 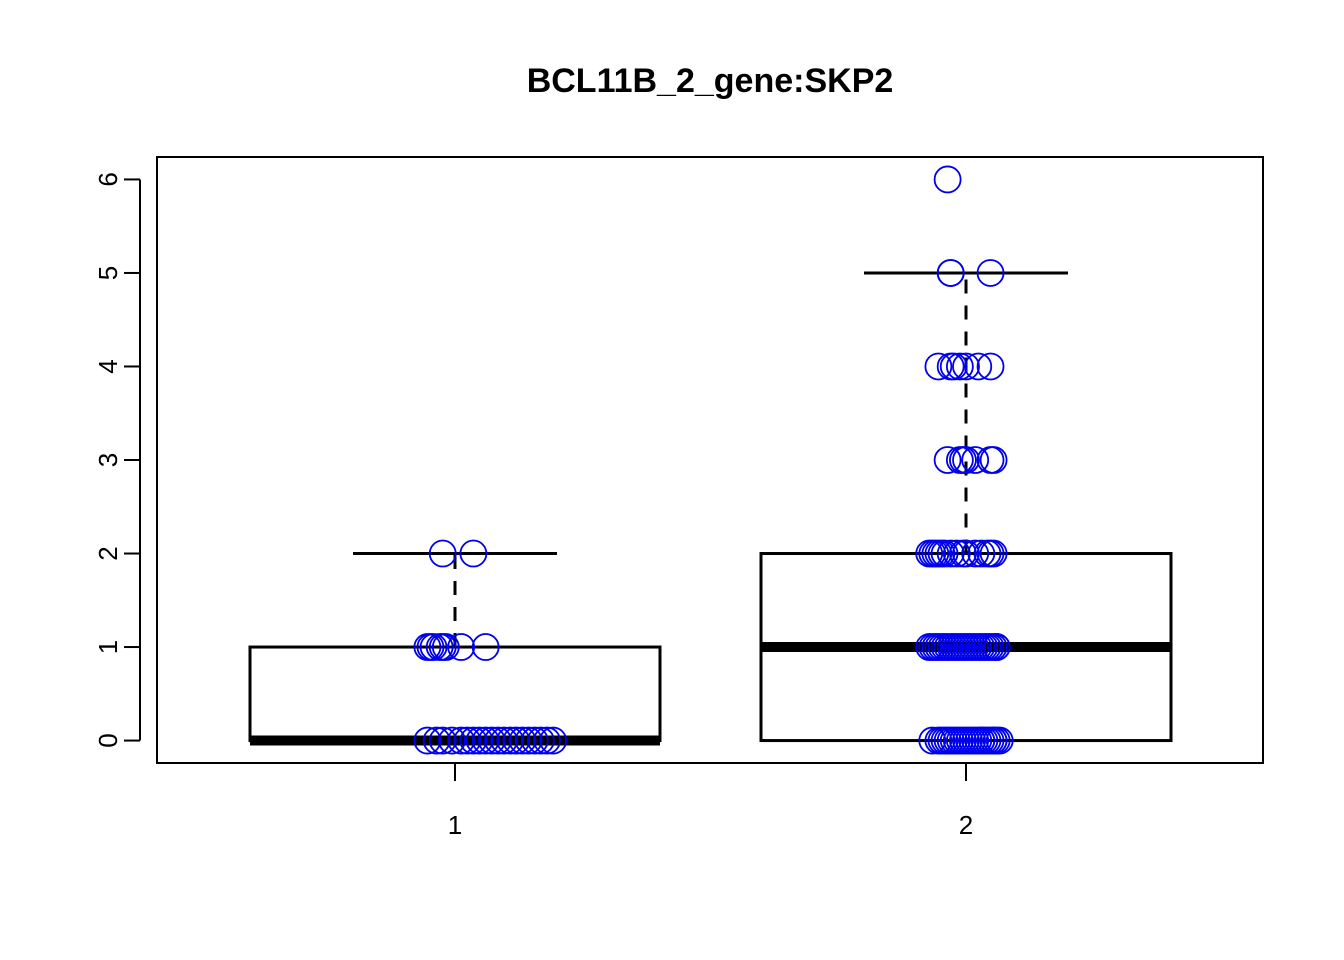 I want to click on y-tick-label: 2, so click(x=108, y=553).